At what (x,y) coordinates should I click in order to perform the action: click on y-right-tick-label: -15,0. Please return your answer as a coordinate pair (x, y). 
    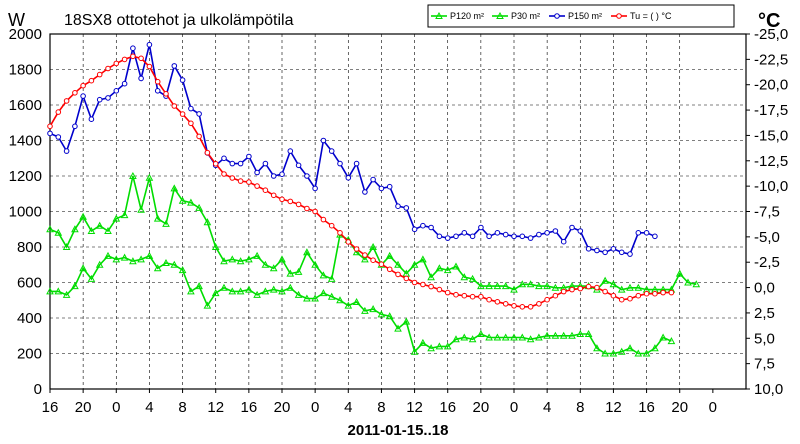
    Looking at the image, I should click on (771, 135).